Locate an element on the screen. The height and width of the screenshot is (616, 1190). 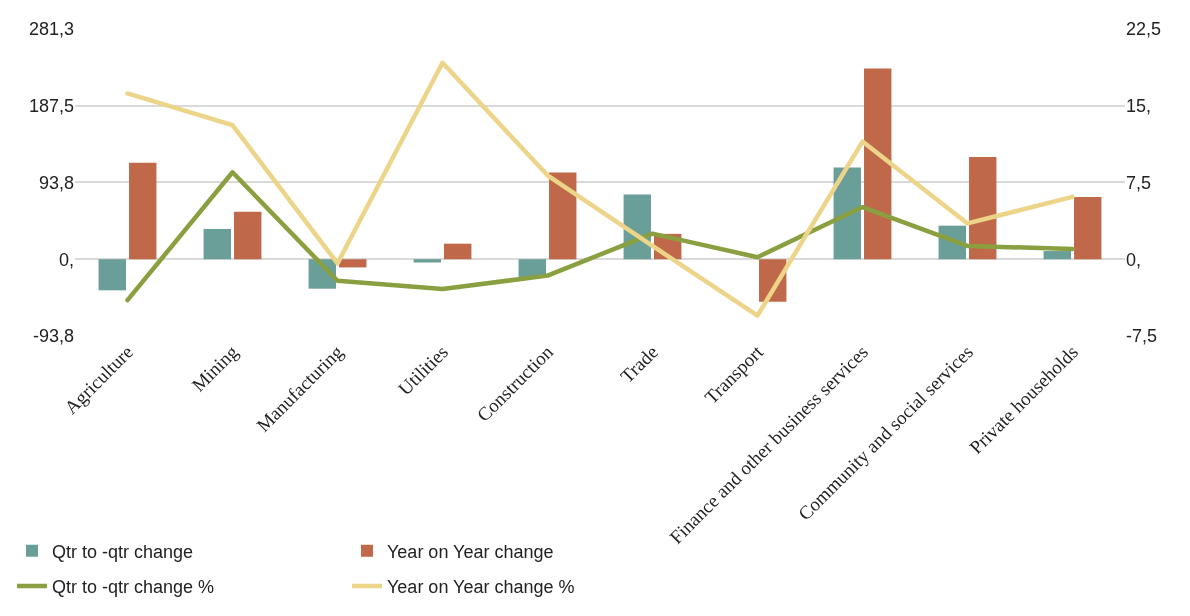
y2-tick-label: 7,5 is located at coordinates (1139, 182).